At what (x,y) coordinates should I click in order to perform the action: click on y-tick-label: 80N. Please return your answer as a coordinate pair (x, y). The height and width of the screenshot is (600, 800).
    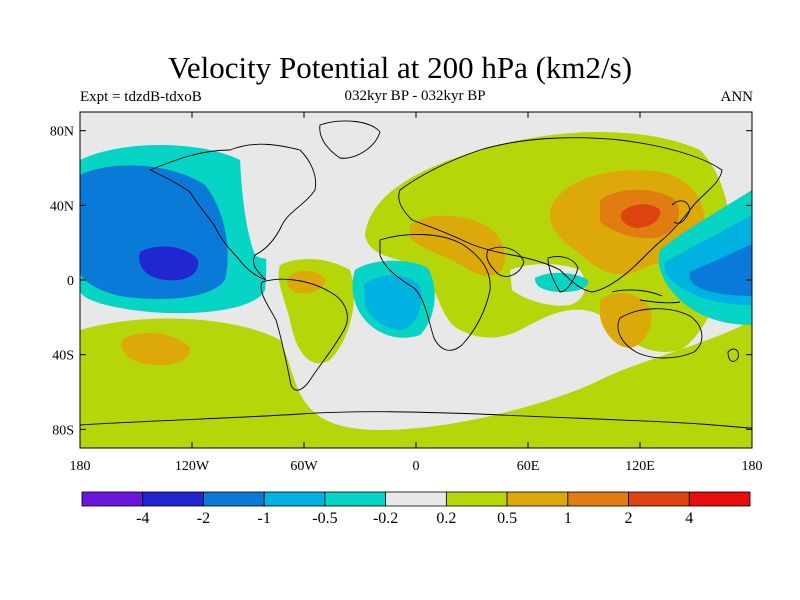
    Looking at the image, I should click on (62, 132).